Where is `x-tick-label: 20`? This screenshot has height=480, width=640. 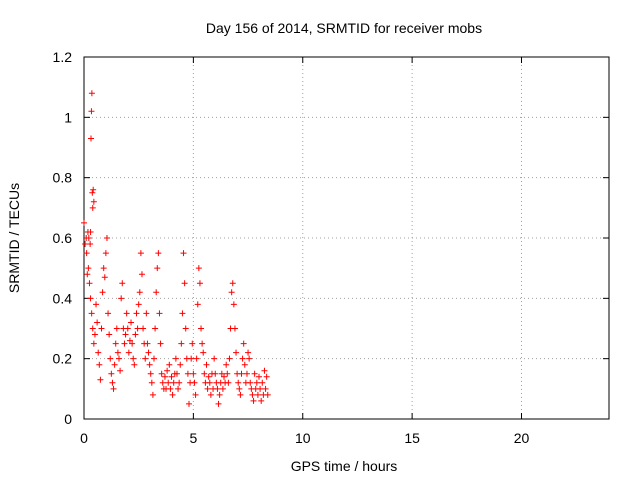 x-tick-label: 20 is located at coordinates (522, 438).